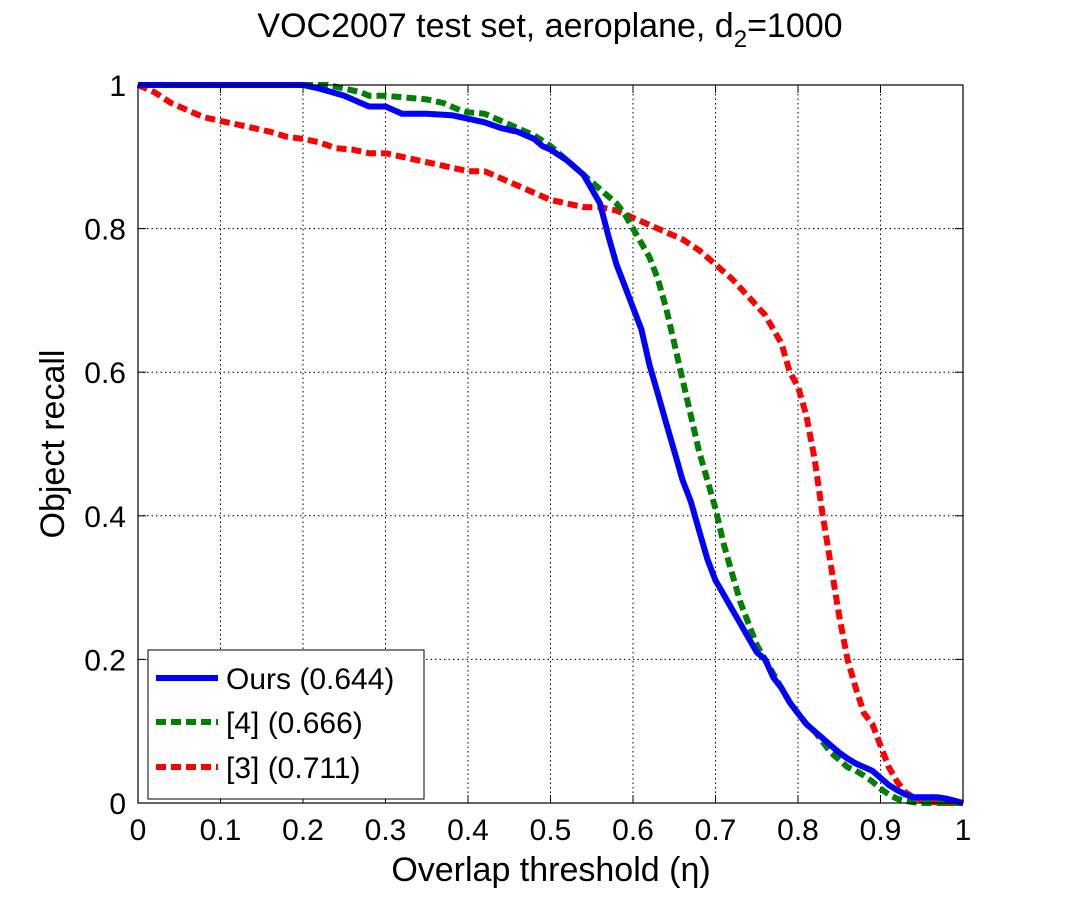  What do you see at coordinates (303, 830) in the screenshot?
I see `x-tick-label: 0.2` at bounding box center [303, 830].